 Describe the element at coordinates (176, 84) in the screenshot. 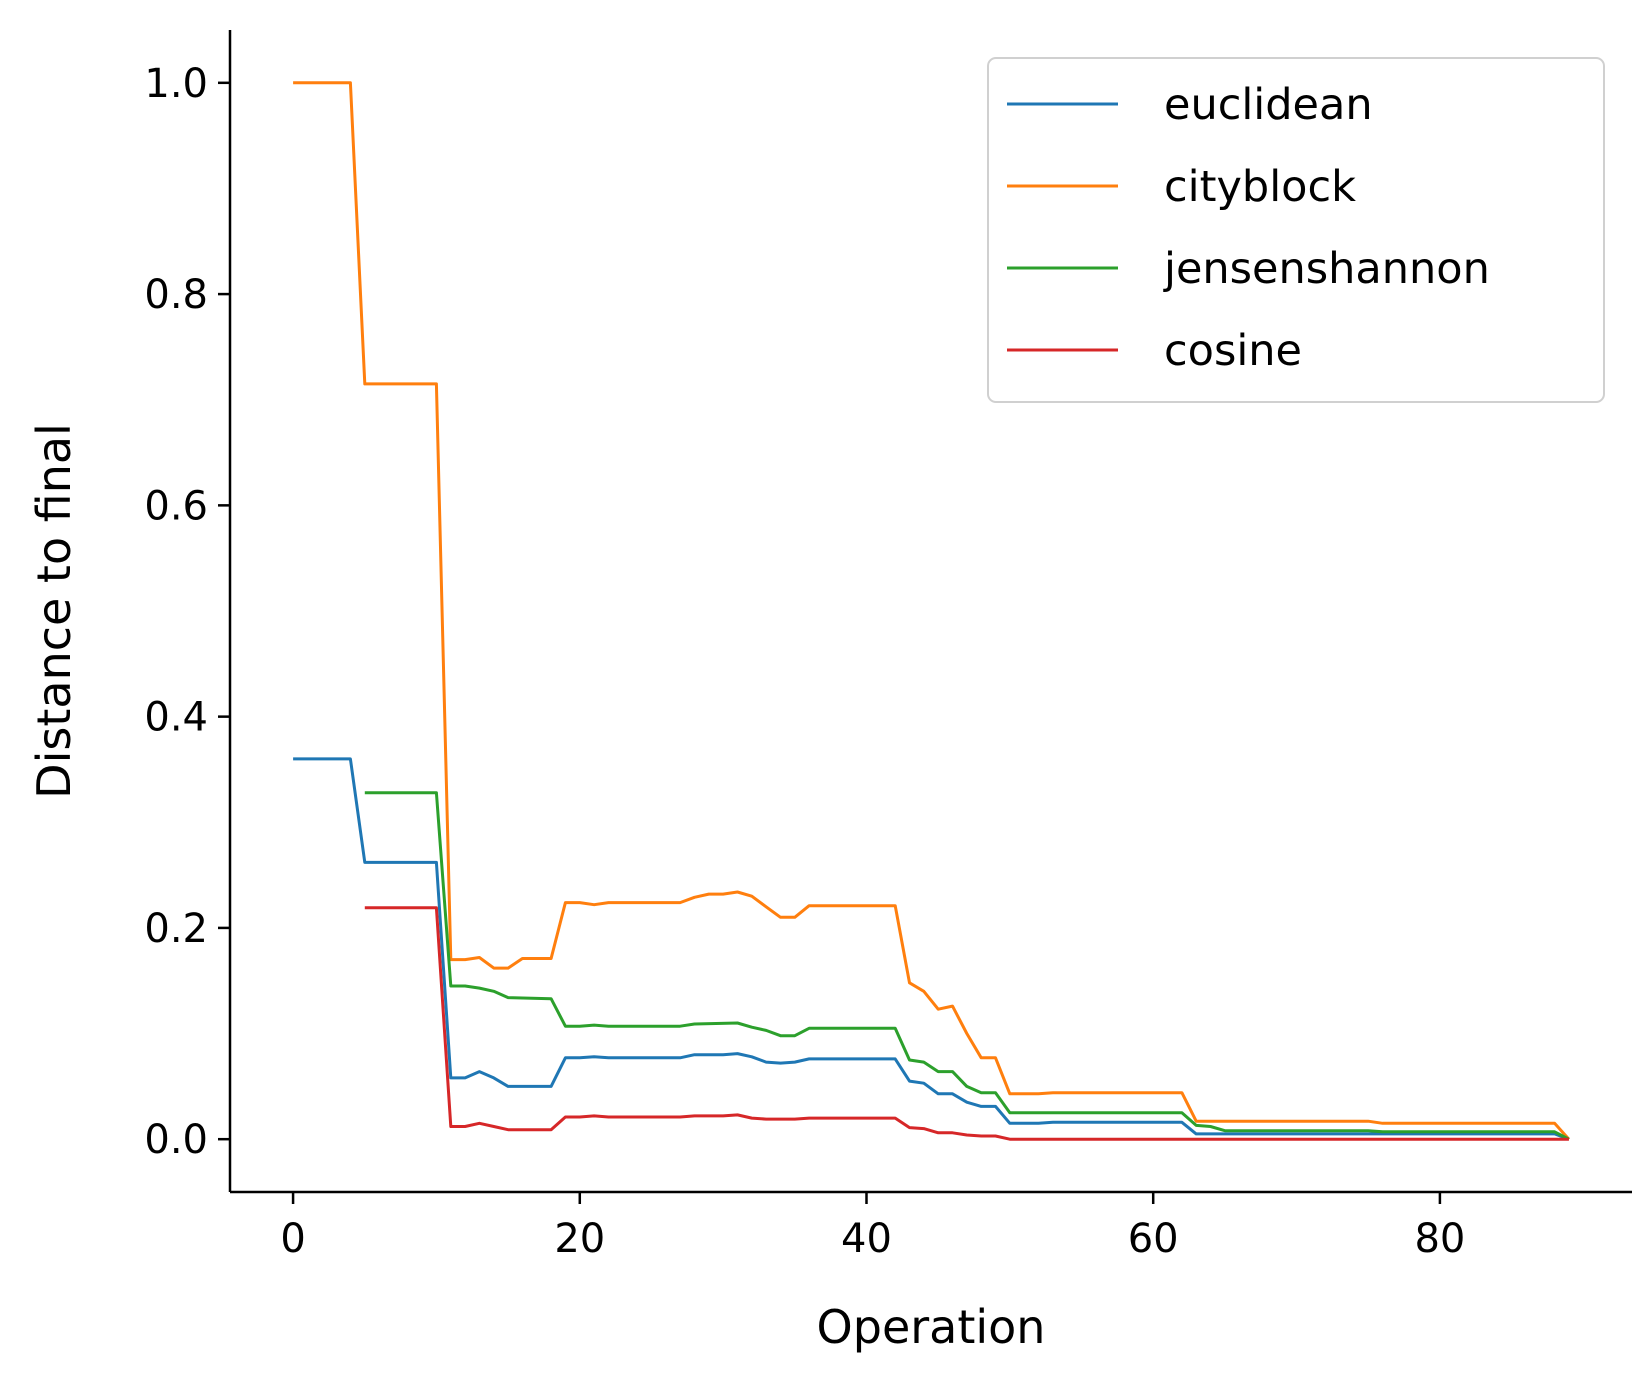

I see `y-tick-label: 1.0` at that location.